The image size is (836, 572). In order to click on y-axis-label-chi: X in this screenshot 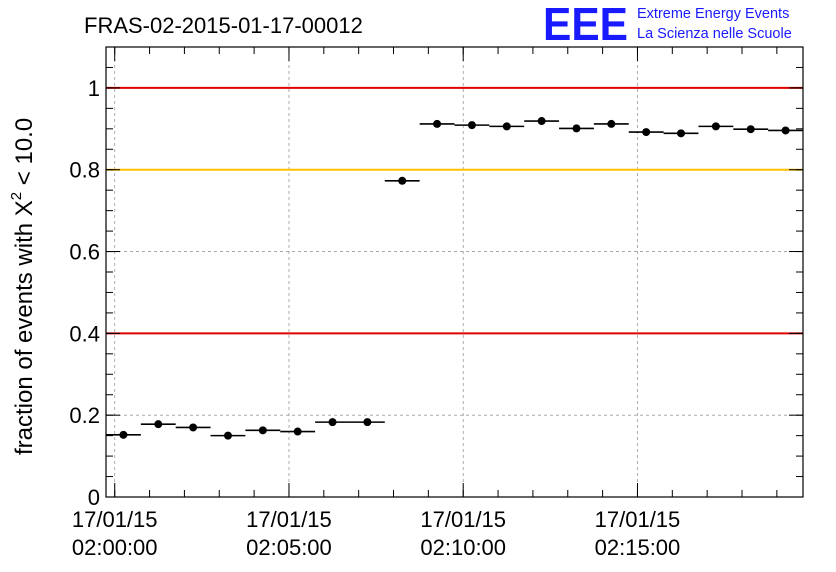, I will do `click(24, 208)`.